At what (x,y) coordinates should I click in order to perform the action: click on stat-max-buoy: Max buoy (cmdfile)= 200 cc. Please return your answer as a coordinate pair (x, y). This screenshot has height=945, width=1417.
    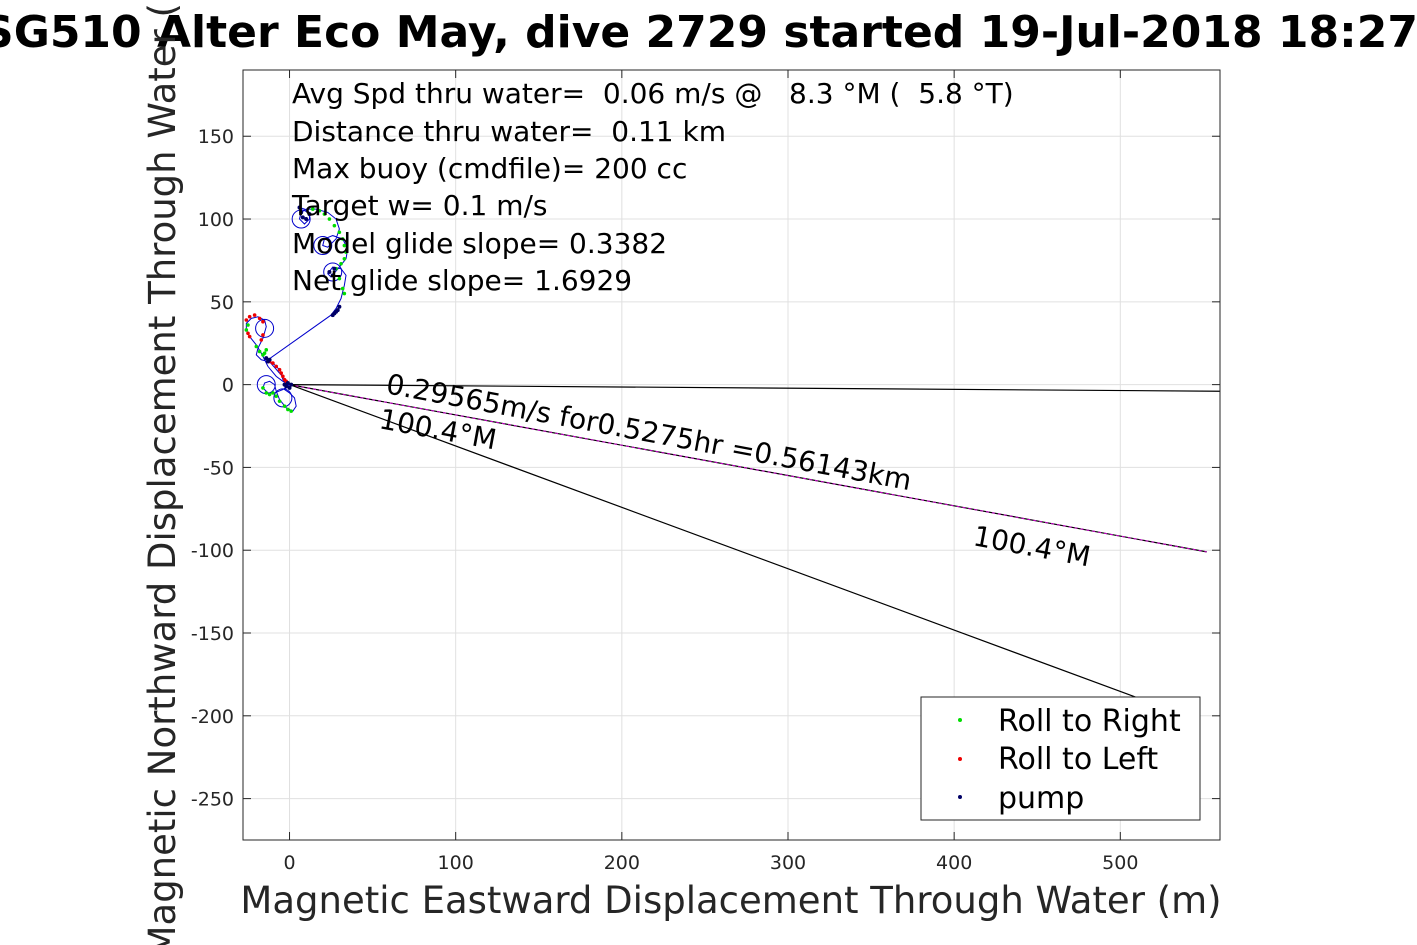
    Looking at the image, I should click on (489, 168).